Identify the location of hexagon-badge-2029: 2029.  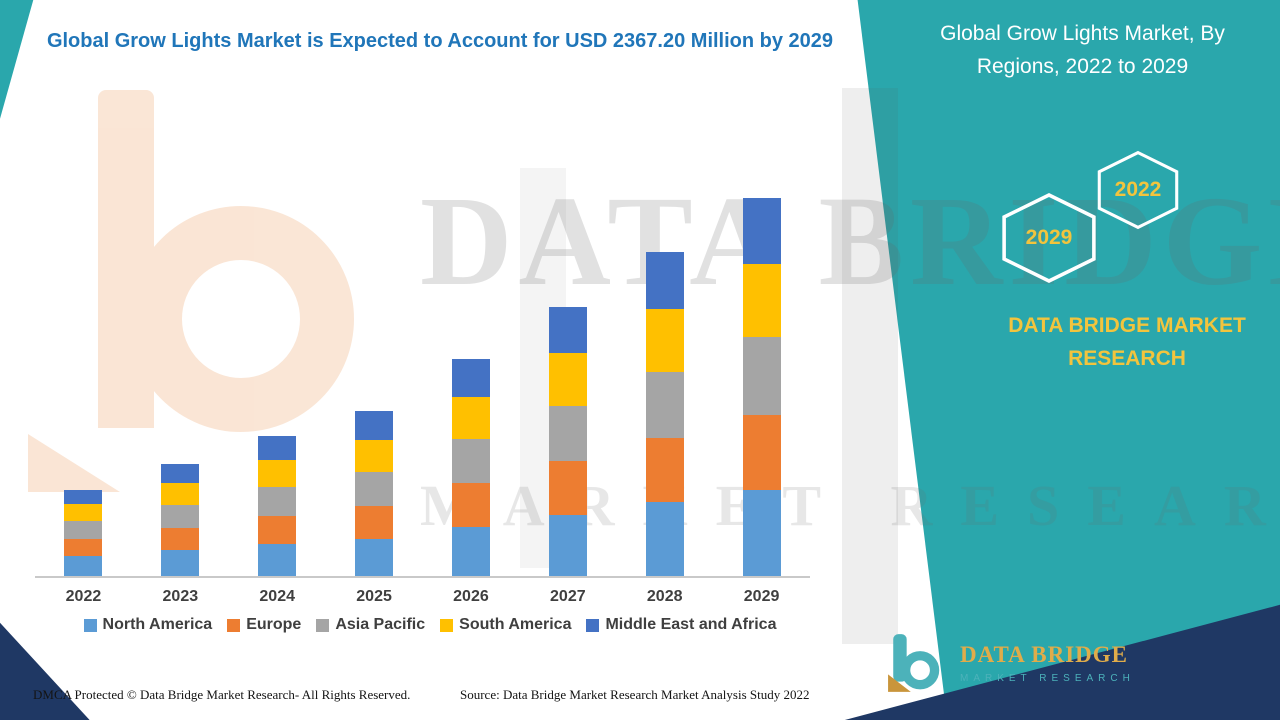
(1049, 238).